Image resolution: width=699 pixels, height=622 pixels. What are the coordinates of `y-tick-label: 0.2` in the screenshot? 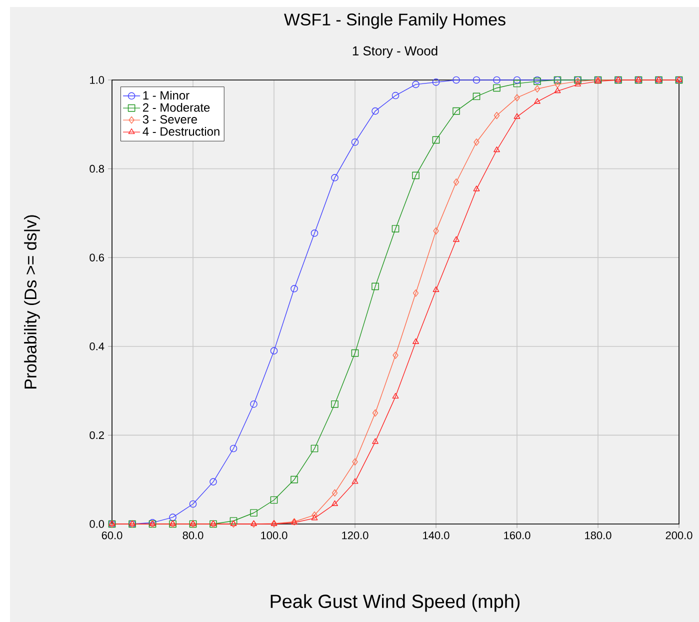 It's located at (97, 435).